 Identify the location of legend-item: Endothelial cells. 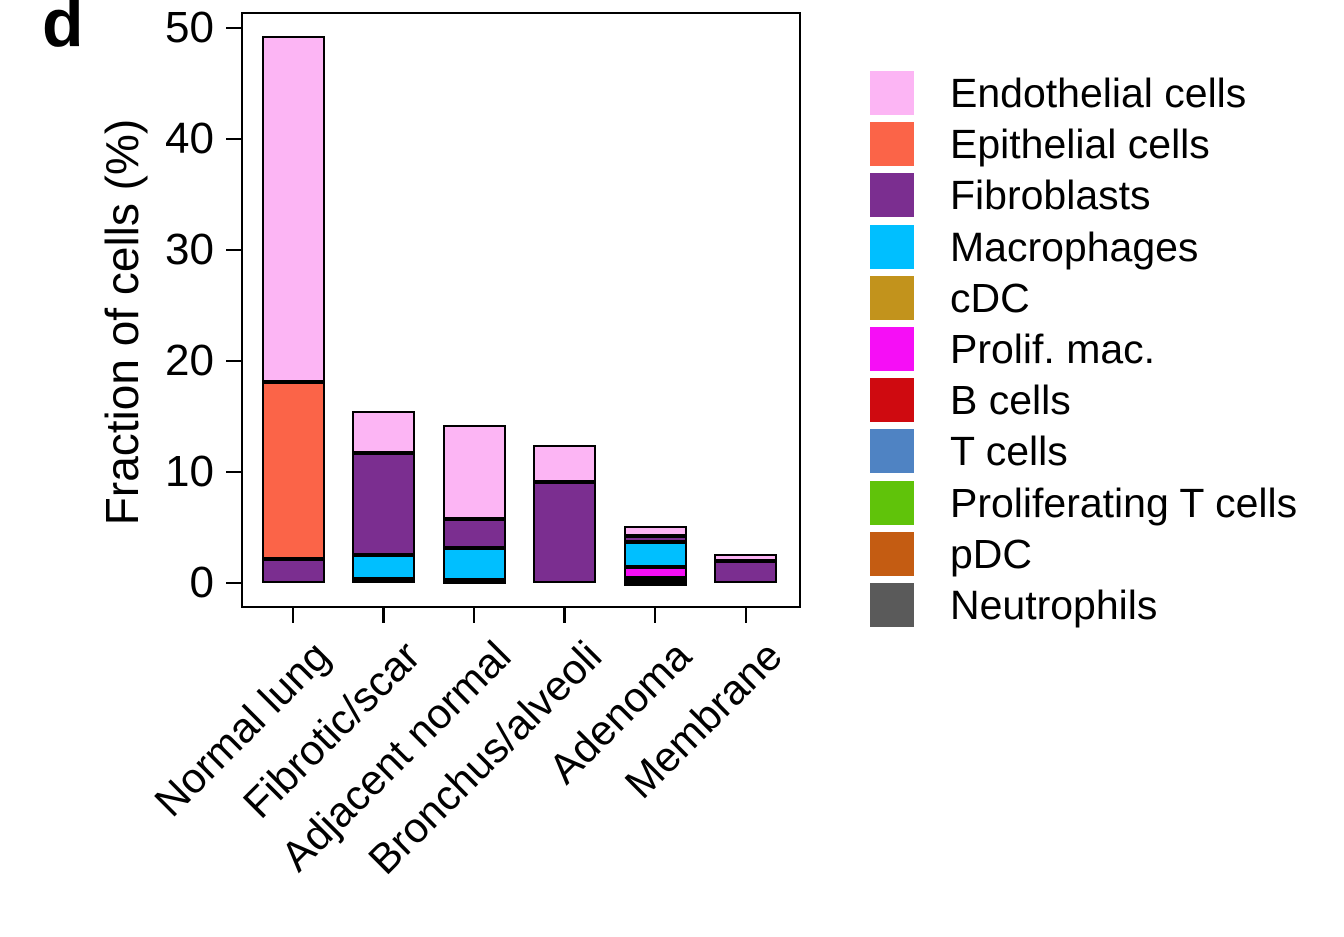
(1058, 93).